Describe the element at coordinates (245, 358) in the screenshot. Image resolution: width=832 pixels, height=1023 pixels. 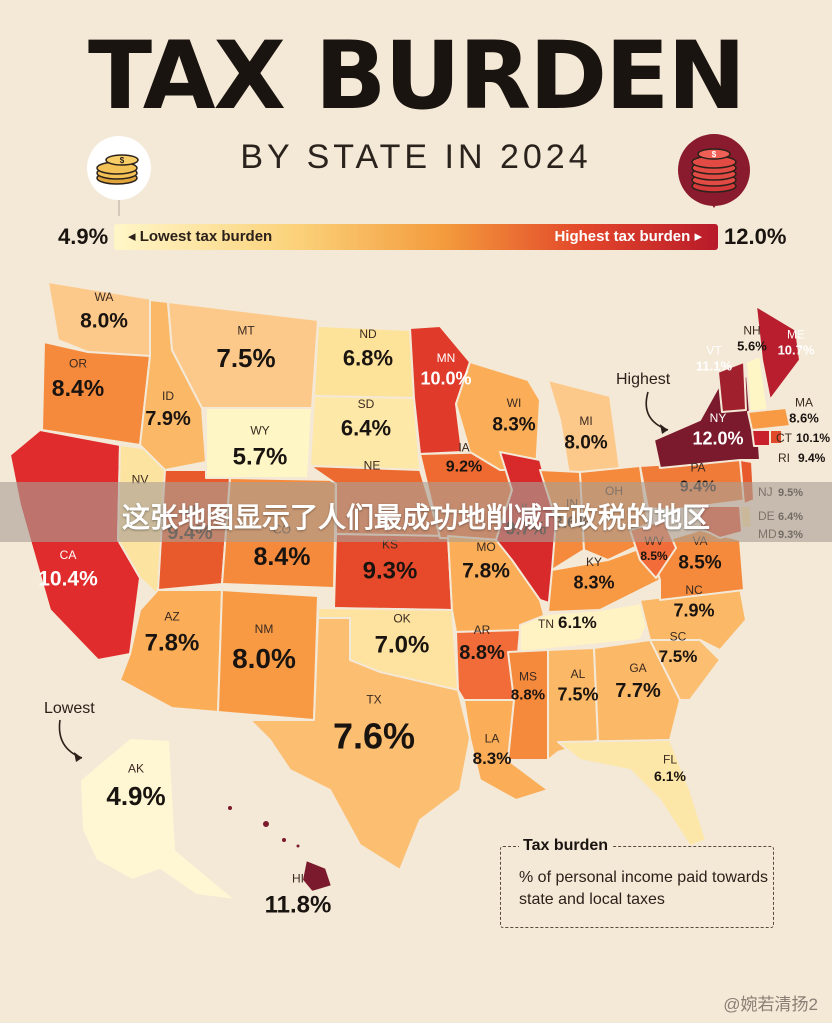
I see `state-value-mt: 7.5%` at that location.